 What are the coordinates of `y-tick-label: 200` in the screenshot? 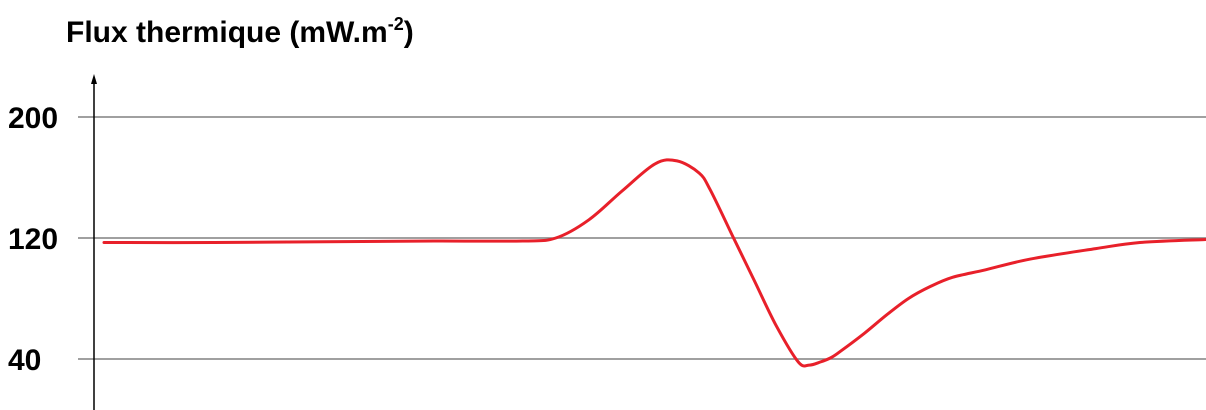 It's located at (33, 118).